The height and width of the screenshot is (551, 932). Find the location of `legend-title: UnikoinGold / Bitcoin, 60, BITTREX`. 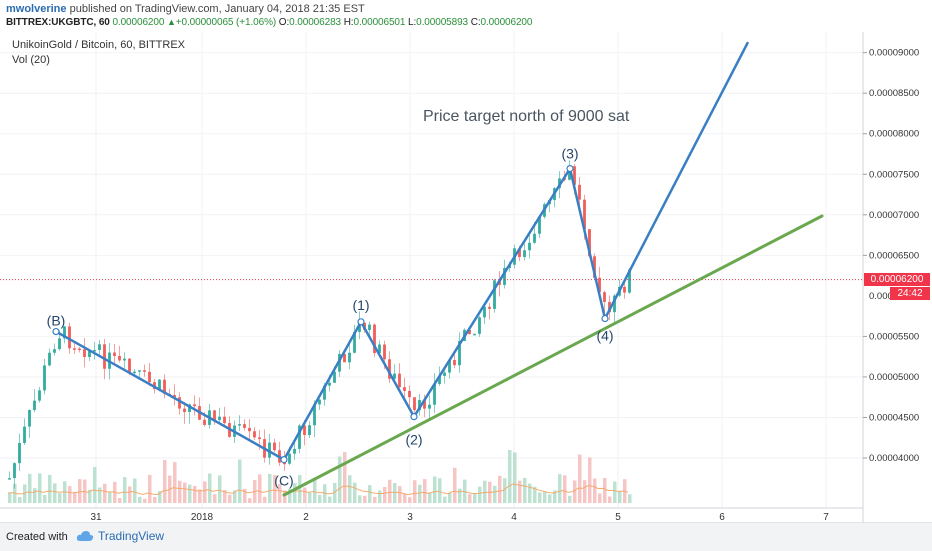

legend-title: UnikoinGold / Bitcoin, 60, BITTREX is located at coordinates (99, 45).